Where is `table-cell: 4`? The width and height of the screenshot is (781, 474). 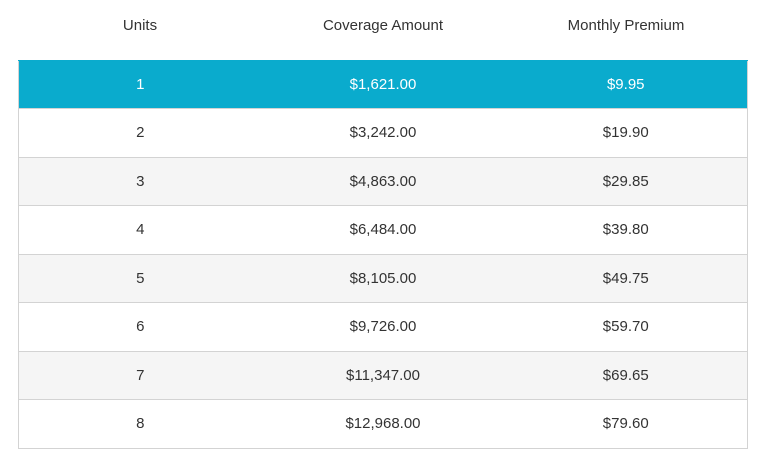
table-cell: 4 is located at coordinates (140, 229).